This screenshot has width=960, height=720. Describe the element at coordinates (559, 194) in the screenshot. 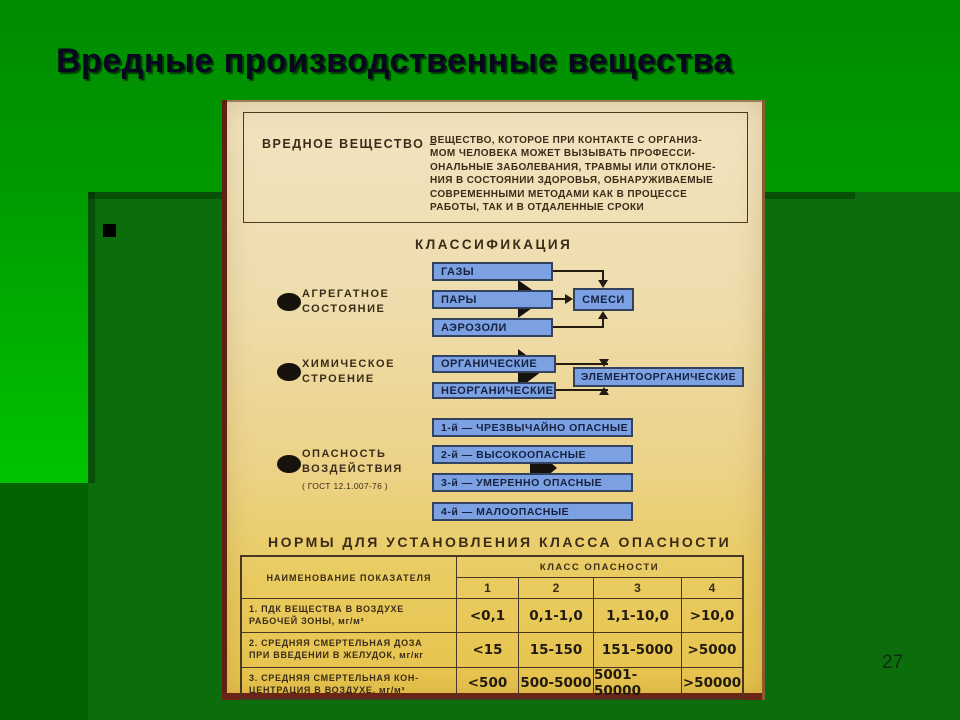

I see `definition-line: СОВРЕМЕННЫМИ МЕТОДАМИ КАК В ПРОЦЕССЕ` at that location.